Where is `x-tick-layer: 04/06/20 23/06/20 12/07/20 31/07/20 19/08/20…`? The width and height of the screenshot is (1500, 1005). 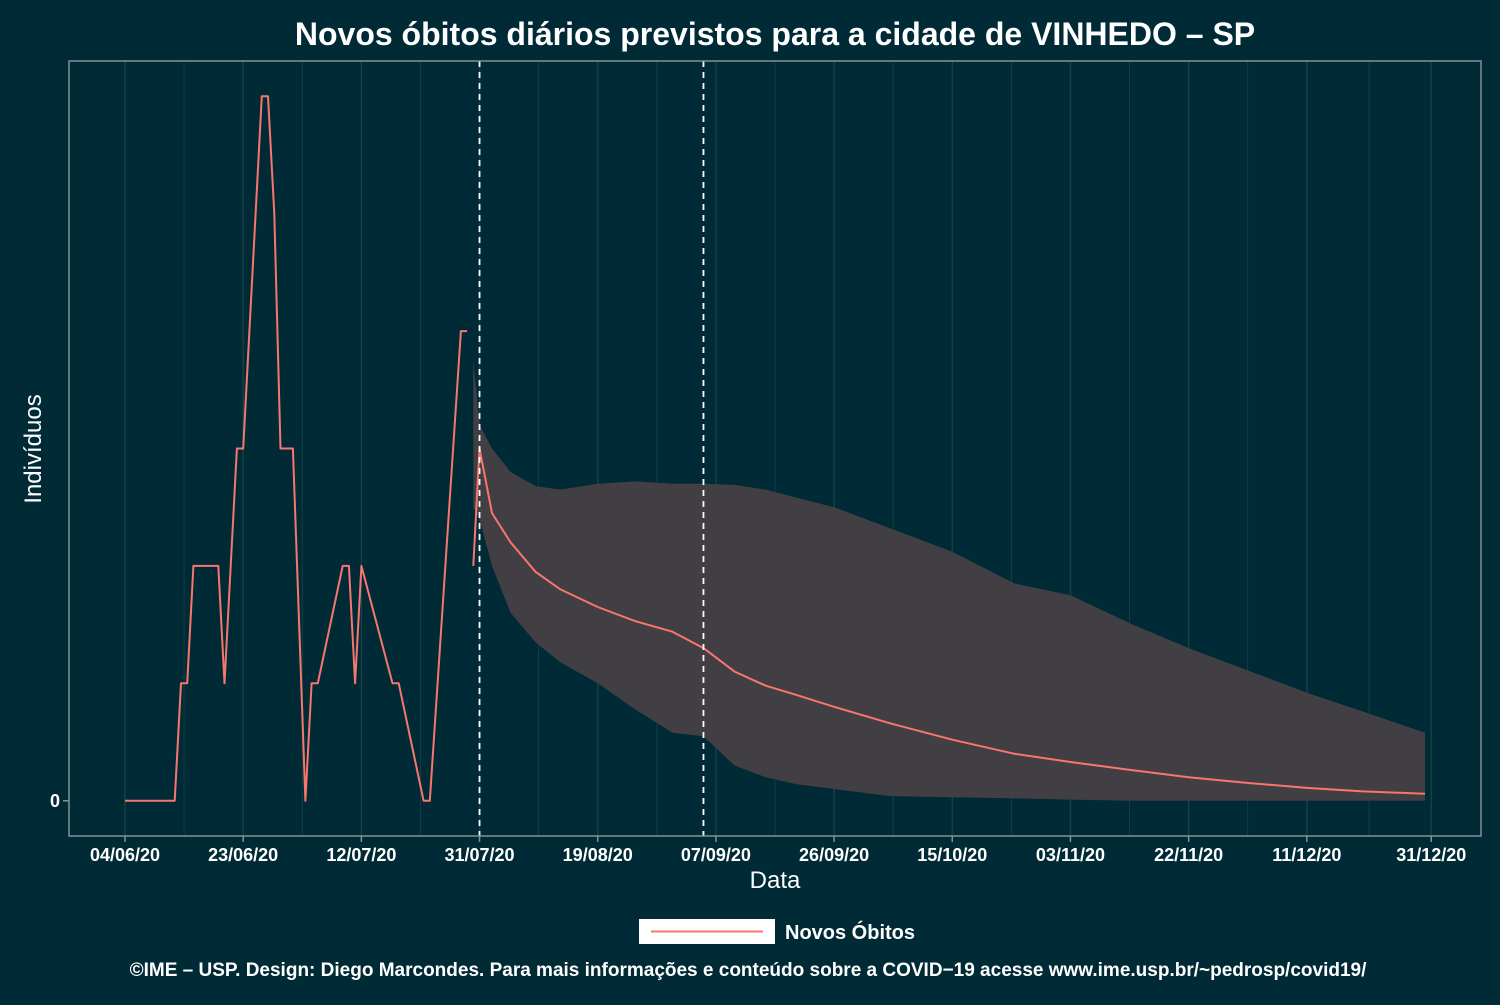
x-tick-layer: 04/06/20 23/06/20 12/07/20 31/07/20 19/08/20… is located at coordinates (778, 850).